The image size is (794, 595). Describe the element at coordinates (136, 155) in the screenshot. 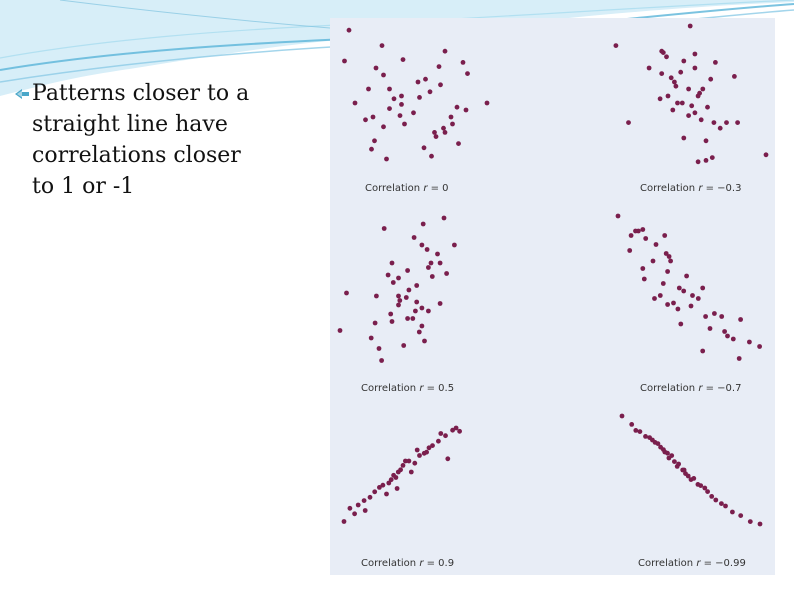

I see `bullet-line-3: correlations closer` at that location.